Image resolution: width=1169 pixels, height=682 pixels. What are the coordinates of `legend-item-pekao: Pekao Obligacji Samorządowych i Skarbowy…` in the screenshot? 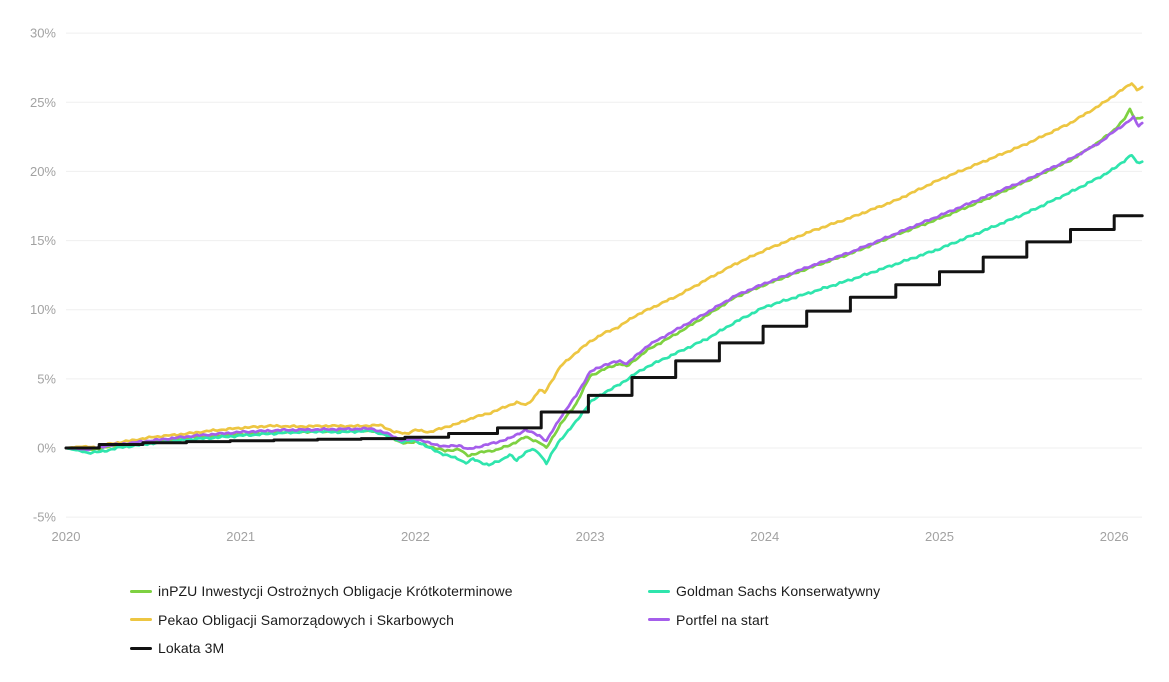 It's located at (389, 620).